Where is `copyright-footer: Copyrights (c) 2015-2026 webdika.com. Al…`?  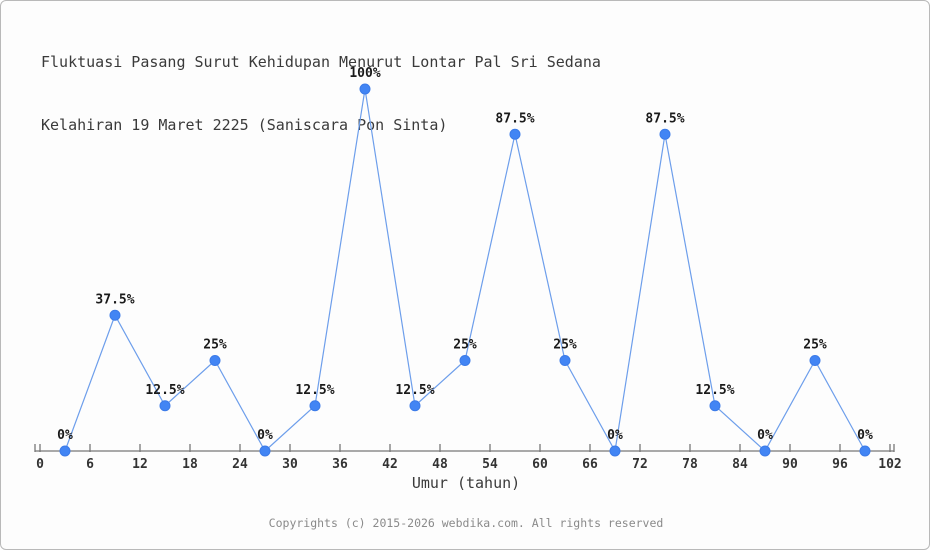 copyright-footer: Copyrights (c) 2015-2026 webdika.com. Al… is located at coordinates (466, 523).